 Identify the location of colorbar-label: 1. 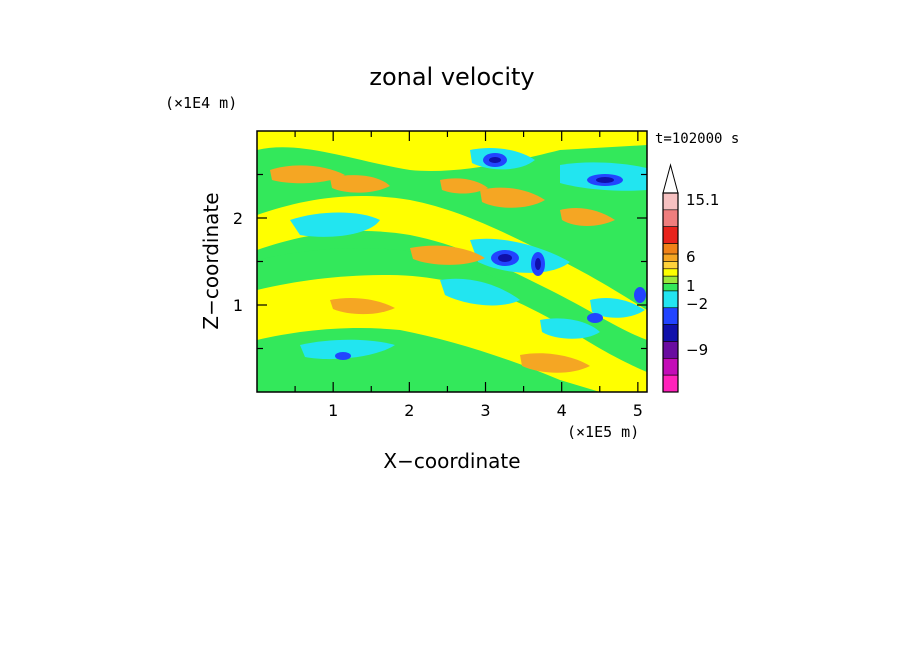
(691, 286).